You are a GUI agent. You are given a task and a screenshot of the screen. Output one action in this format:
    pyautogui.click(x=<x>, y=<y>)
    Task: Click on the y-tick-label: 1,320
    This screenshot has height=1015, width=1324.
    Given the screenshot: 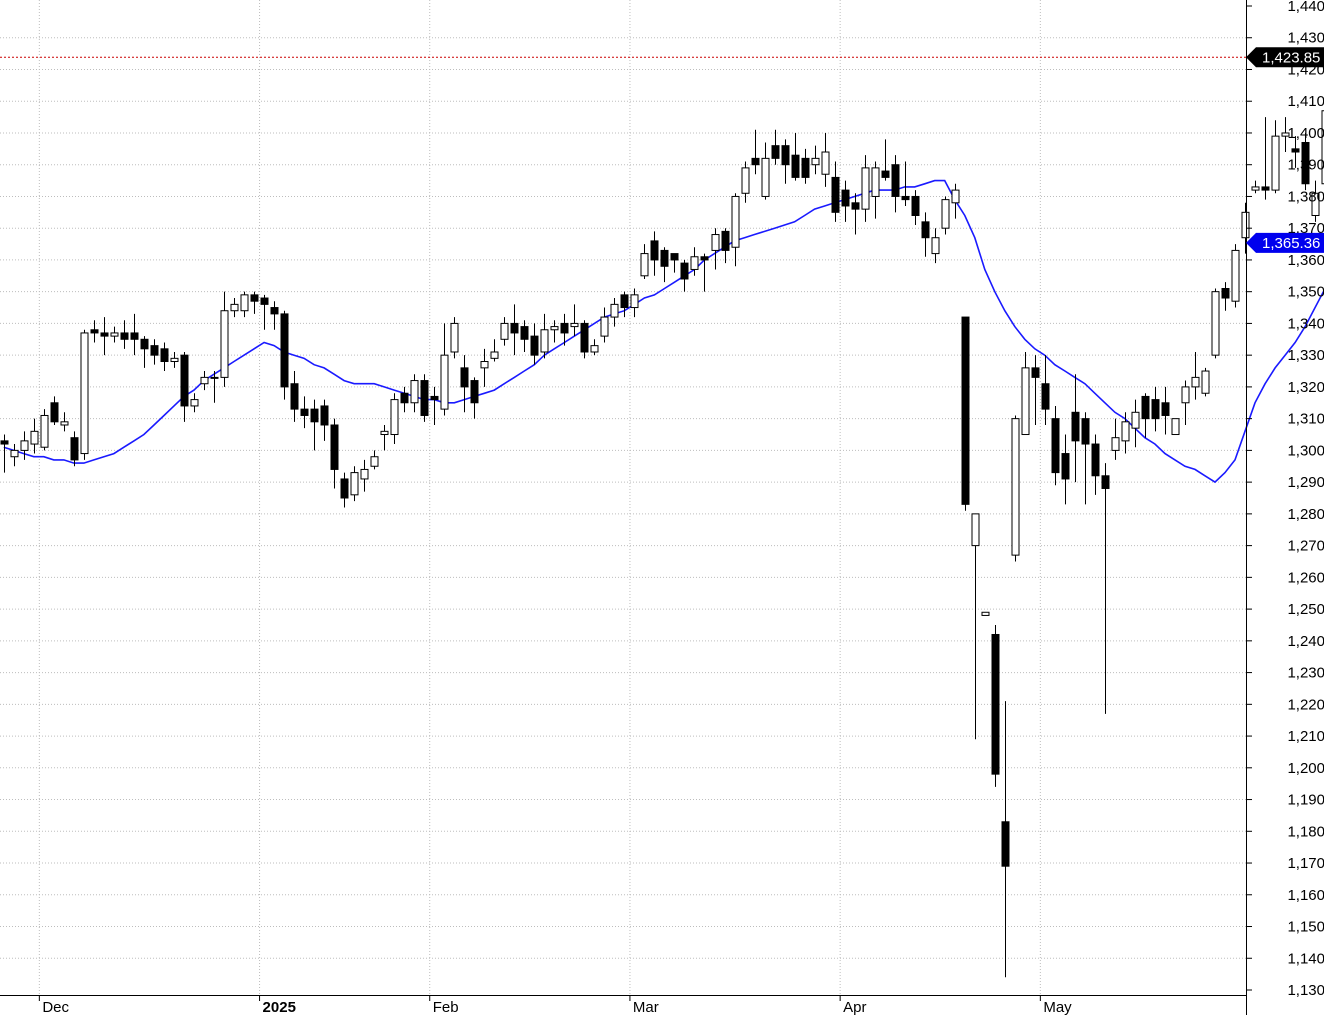 What is the action you would take?
    pyautogui.click(x=1305, y=387)
    